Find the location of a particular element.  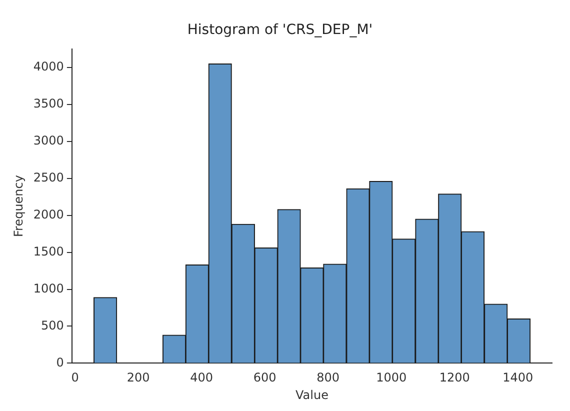

x-tick-label: 200 is located at coordinates (138, 377).